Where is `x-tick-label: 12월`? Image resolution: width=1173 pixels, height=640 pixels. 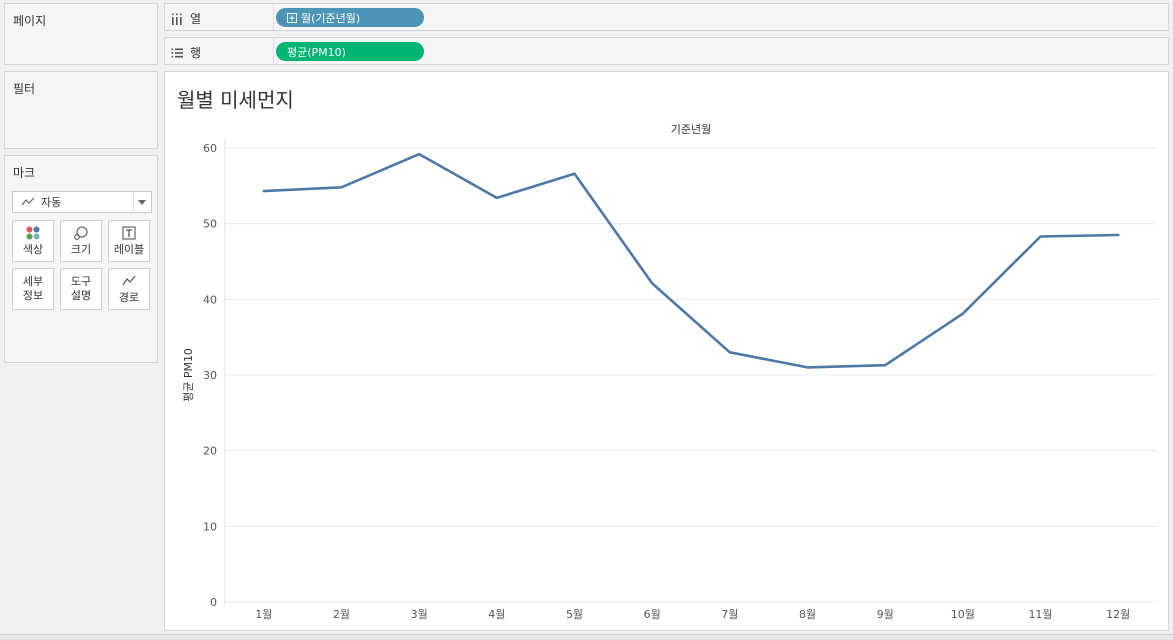
x-tick-label: 12월 is located at coordinates (1118, 614).